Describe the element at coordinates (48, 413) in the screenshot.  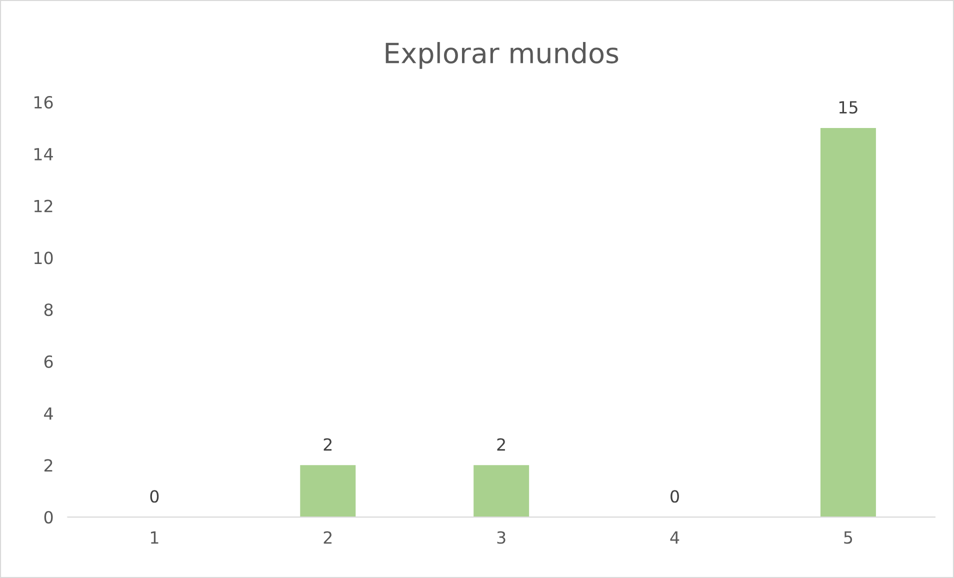
I see `y-tick-label: 4` at that location.